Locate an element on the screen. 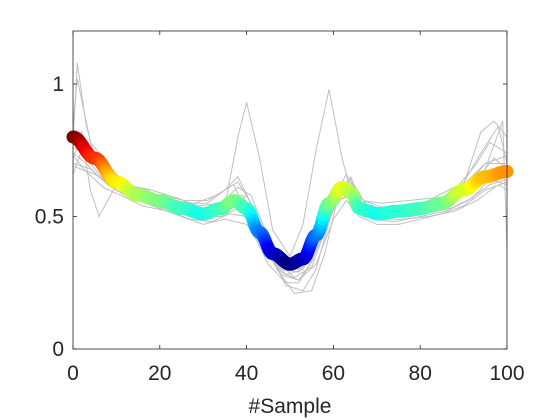 The width and height of the screenshot is (560, 420). x-tick-label: 0 is located at coordinates (73, 373).